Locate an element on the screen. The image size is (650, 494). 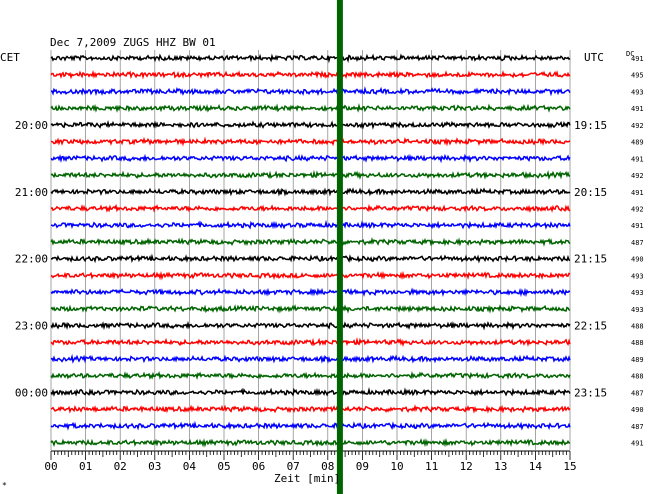
utc-hour-labels: 19:15 20:15 21:15 22:15 23:15 is located at coordinates (590, 259).